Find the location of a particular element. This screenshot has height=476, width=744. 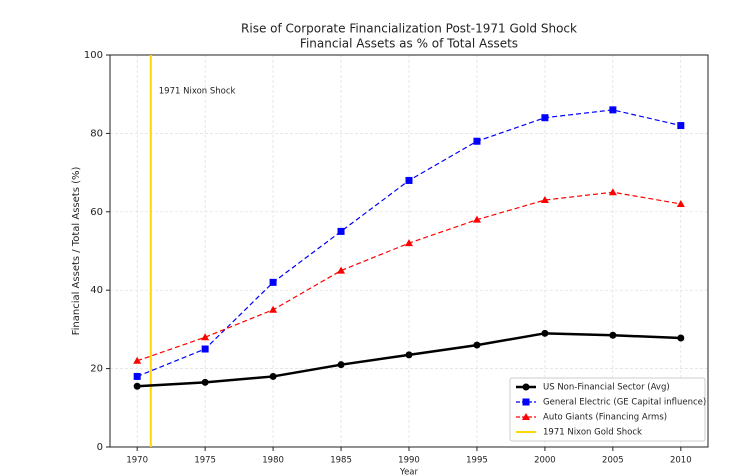

chart-subtitle: Financial Assets as % of Total Assets is located at coordinates (409, 44).